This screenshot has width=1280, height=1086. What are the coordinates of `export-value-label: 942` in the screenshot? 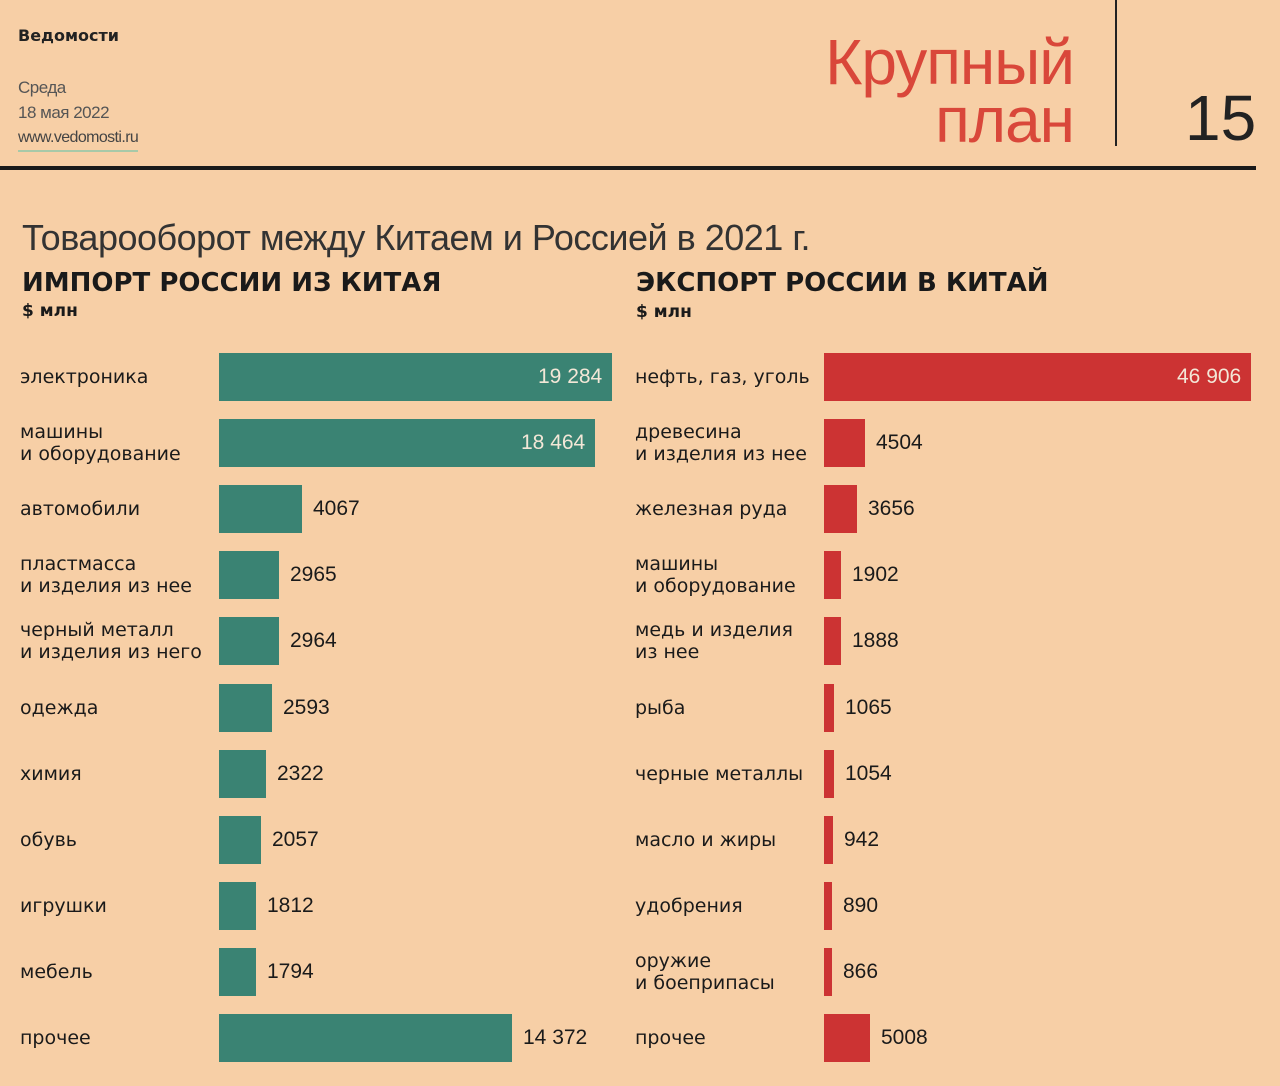 It's located at (862, 839).